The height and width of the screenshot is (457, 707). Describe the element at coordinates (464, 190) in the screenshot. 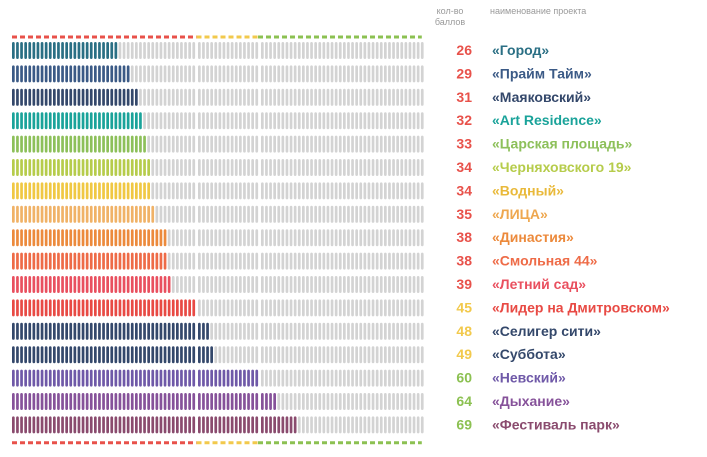

I see `row-score: 34` at that location.